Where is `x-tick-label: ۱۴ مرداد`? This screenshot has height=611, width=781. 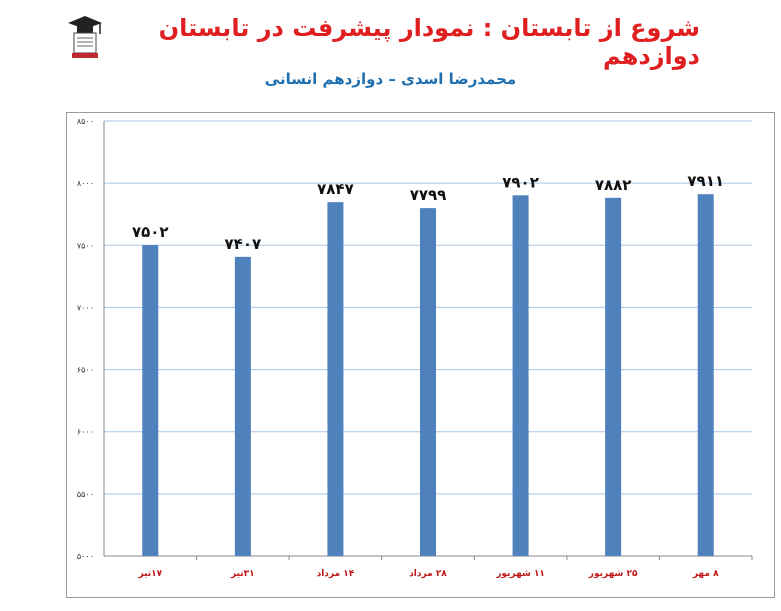
x-tick-label: ۱۴ مرداد is located at coordinates (336, 574).